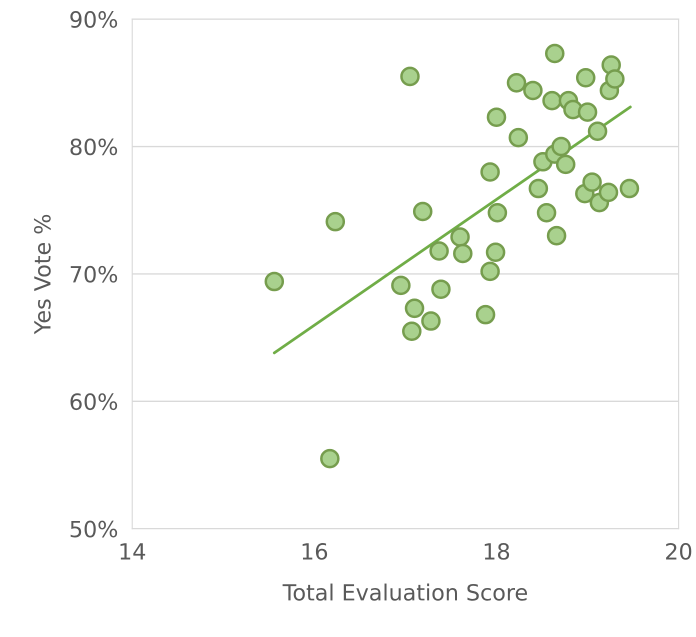  I want to click on x-tick-label: 16, so click(315, 551).